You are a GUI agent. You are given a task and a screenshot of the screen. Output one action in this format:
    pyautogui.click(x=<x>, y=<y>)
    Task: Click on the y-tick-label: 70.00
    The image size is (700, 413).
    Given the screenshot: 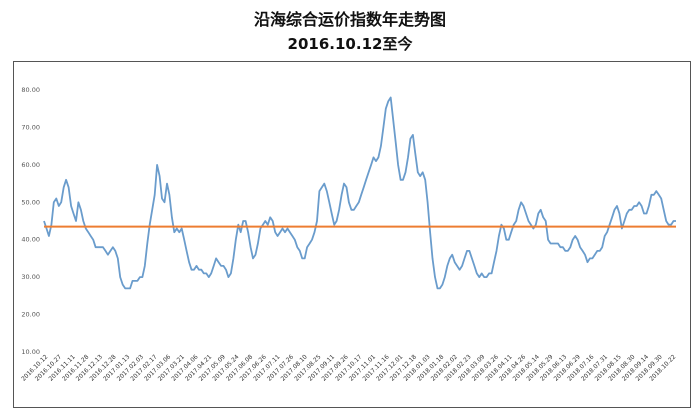 What is the action you would take?
    pyautogui.click(x=30, y=127)
    